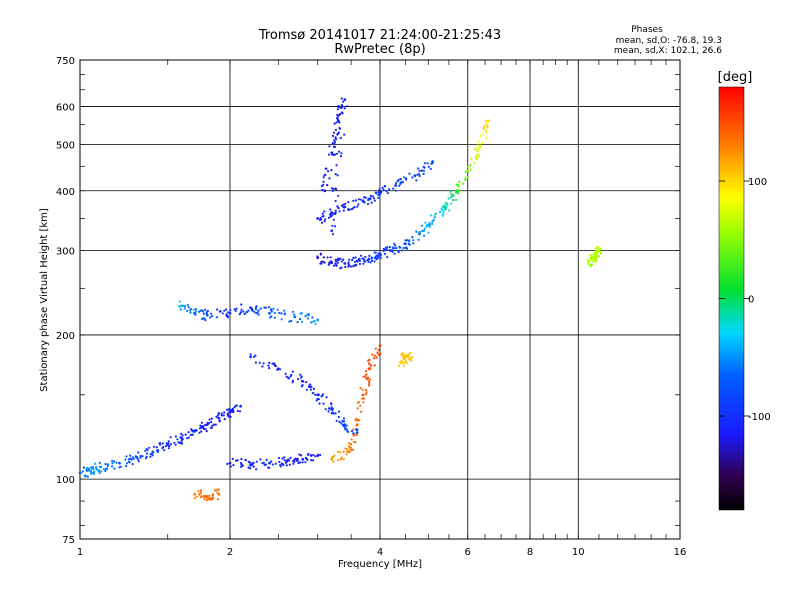 This screenshot has width=800, height=604. I want to click on y-tick-labels: 75 100 200 300 400 500 600 750, so click(65, 301).